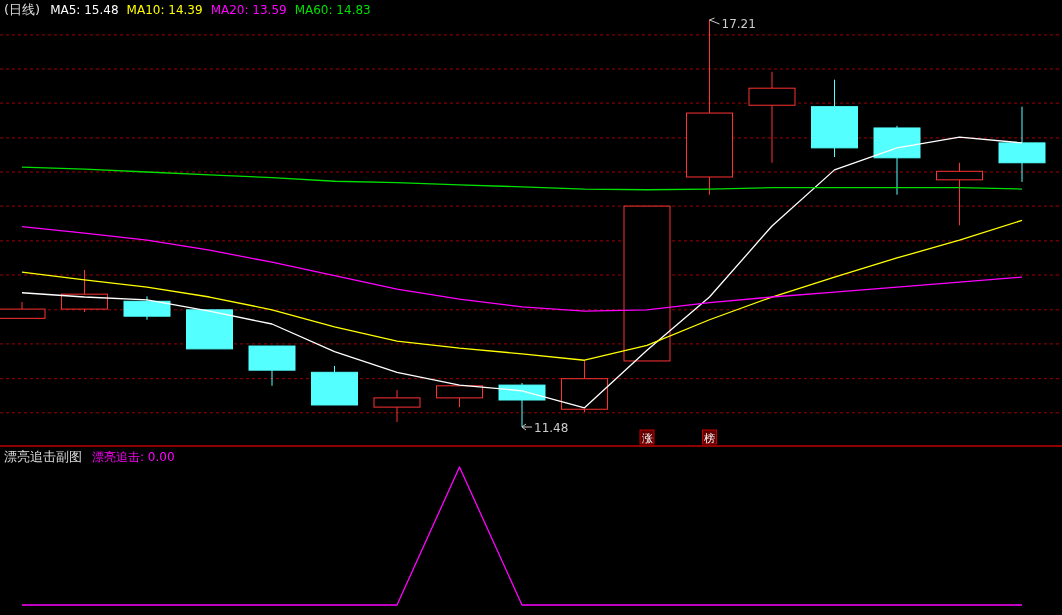  Describe the element at coordinates (738, 24) in the screenshot. I see `annotation: 17.21` at that location.